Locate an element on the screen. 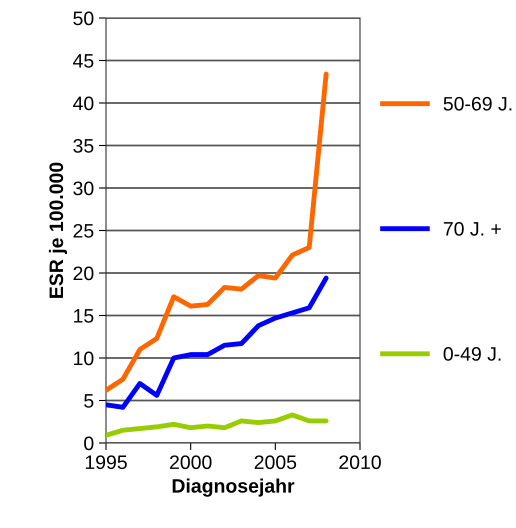 The width and height of the screenshot is (516, 528). y-axis-title: ESR je 100.000 is located at coordinates (58, 230).